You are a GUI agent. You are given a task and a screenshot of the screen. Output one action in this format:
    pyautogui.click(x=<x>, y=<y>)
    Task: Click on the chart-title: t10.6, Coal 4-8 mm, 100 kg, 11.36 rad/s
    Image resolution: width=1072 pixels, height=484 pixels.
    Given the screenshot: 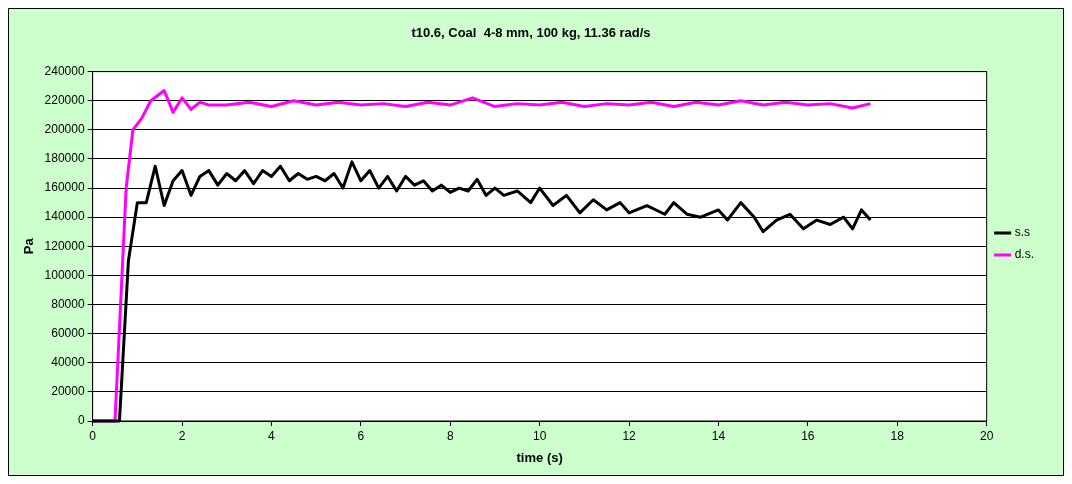 What is the action you would take?
    pyautogui.click(x=531, y=33)
    